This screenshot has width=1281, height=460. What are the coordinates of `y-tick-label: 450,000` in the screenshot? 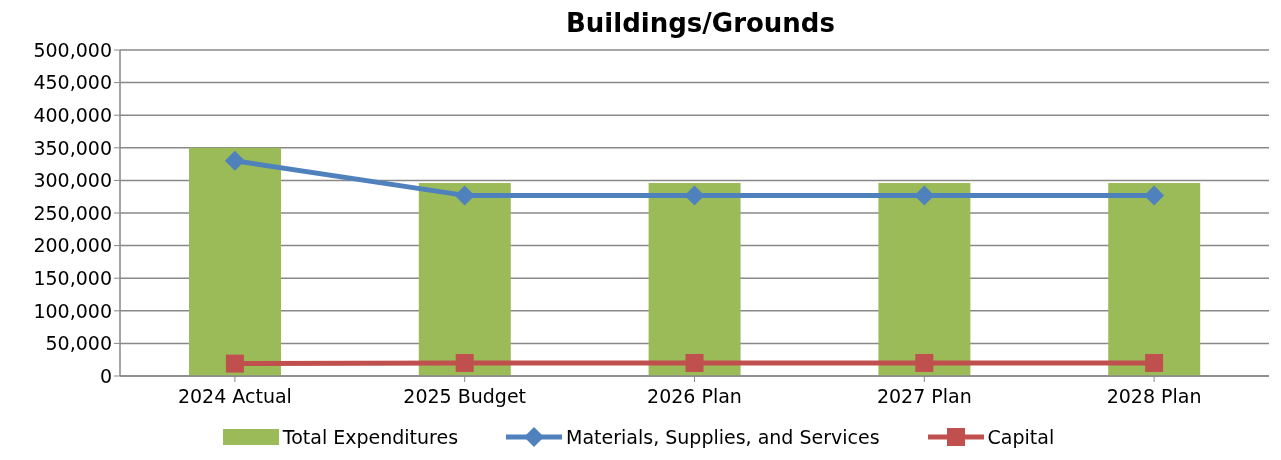 It's located at (72, 82).